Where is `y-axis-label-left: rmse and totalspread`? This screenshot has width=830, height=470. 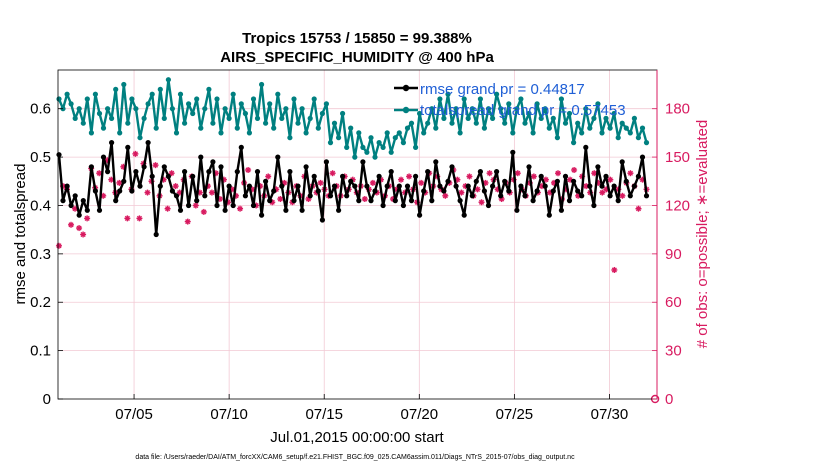
y-axis-label-left: rmse and totalspread is located at coordinates (20, 234).